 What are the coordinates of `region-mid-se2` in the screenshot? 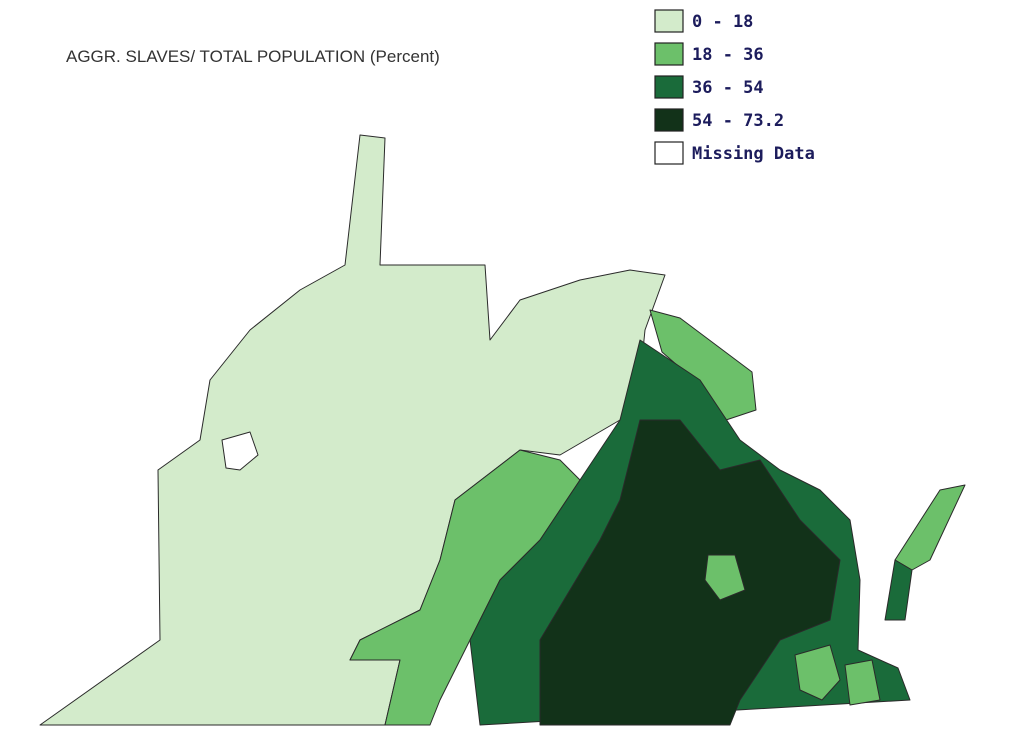 It's located at (862, 682).